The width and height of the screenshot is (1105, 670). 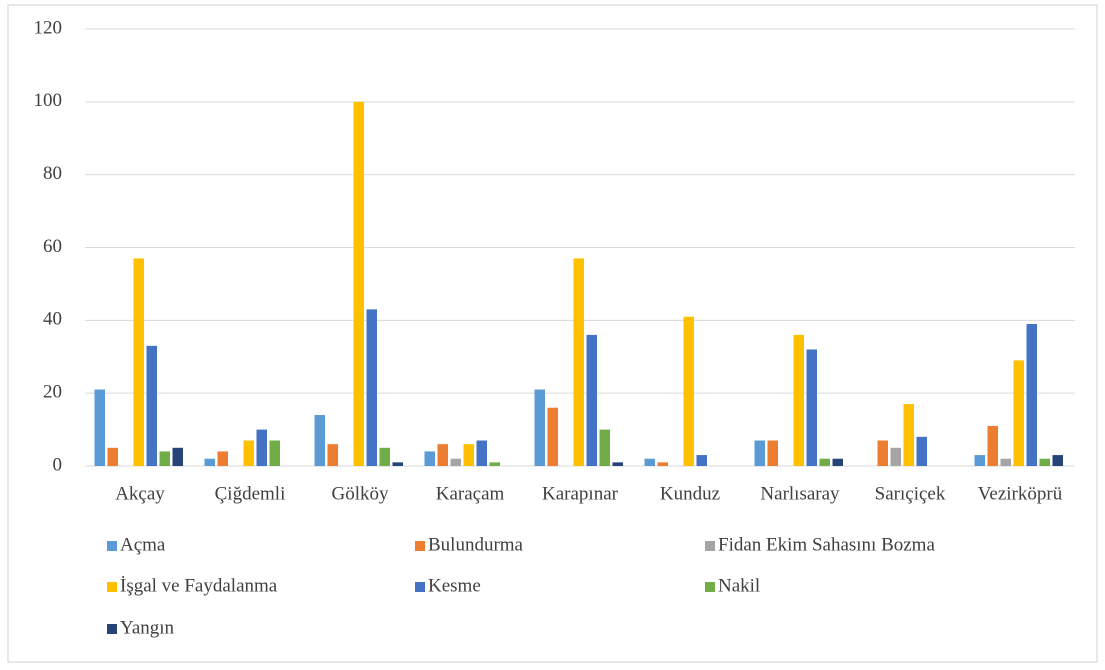 What do you see at coordinates (52, 173) in the screenshot?
I see `y-tick-label: 80` at bounding box center [52, 173].